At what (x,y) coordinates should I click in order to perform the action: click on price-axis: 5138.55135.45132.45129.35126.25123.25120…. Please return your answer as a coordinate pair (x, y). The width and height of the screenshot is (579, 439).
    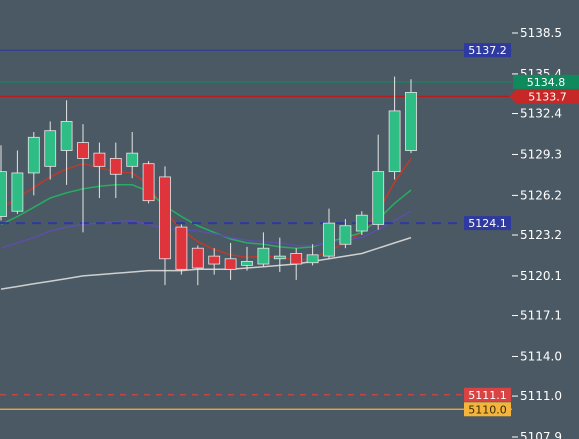
    Looking at the image, I should click on (537, 232).